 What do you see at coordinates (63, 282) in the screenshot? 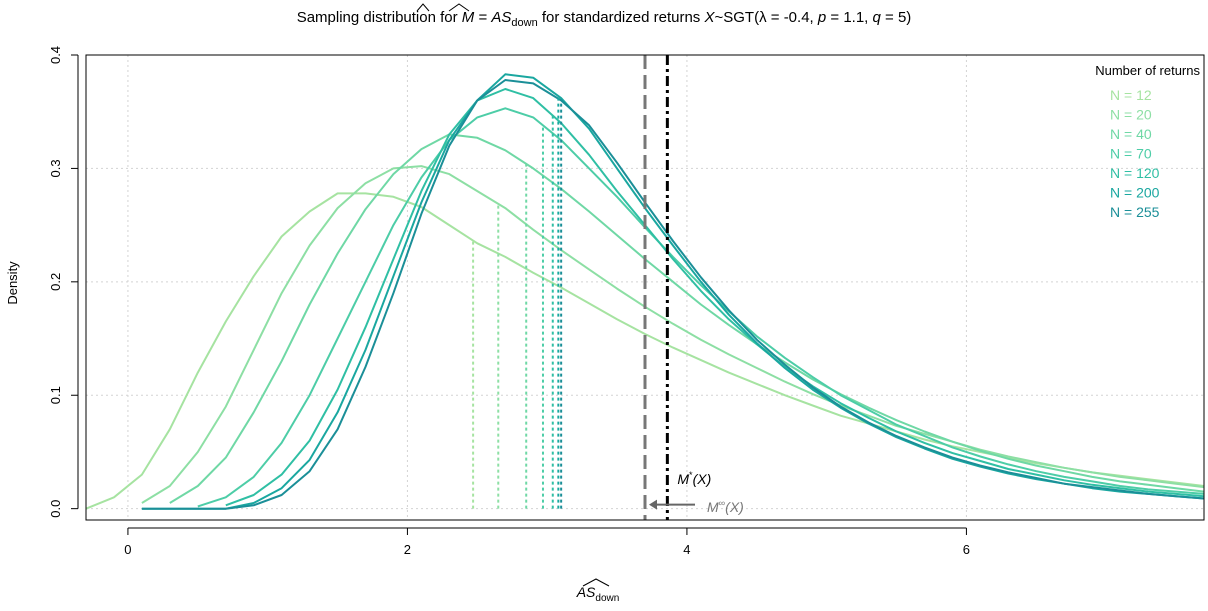
I see `y-axis-ticks: 0.0 0.1 0.2 0.3 0.4` at bounding box center [63, 282].